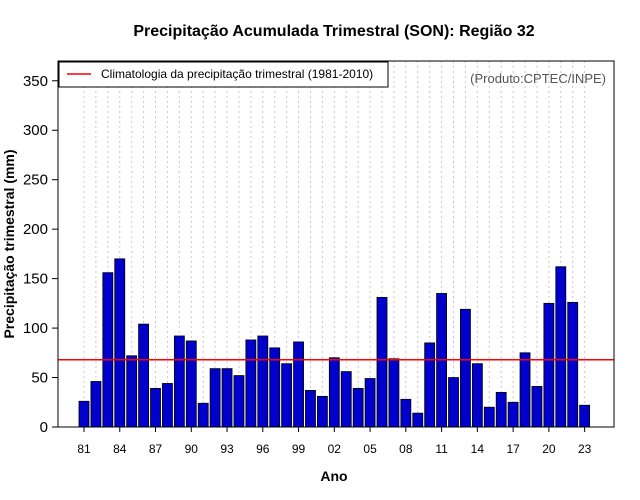 The image size is (640, 500). I want to click on x-axis-label: Ano, so click(333, 476).